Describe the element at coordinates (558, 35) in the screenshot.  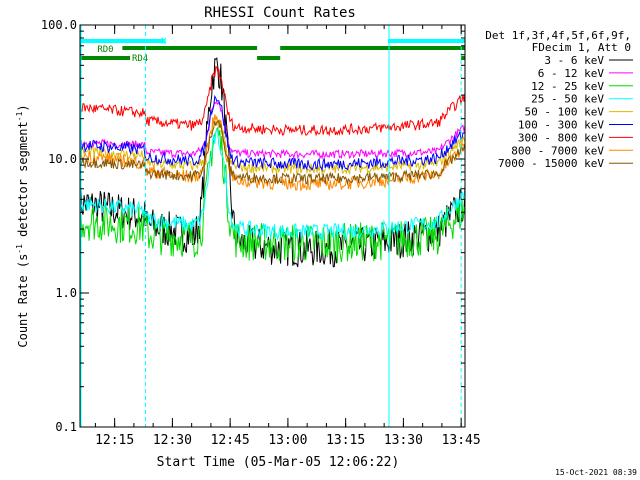
I see `legend-header: Det 1f,3f,4f,5f,6f,9f,` at that location.